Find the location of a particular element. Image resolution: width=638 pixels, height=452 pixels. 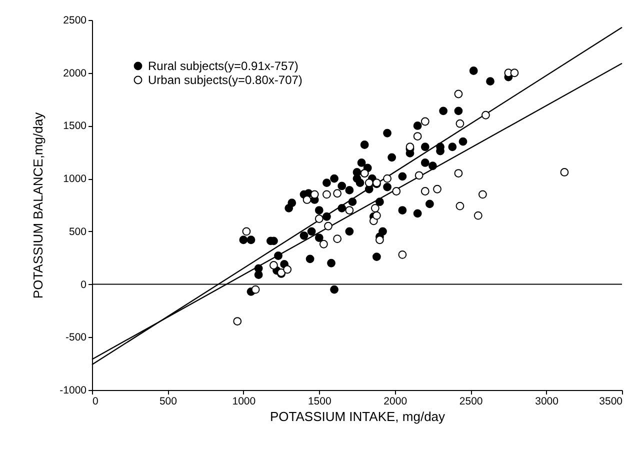

x-tick-label: 3000 is located at coordinates (547, 402).